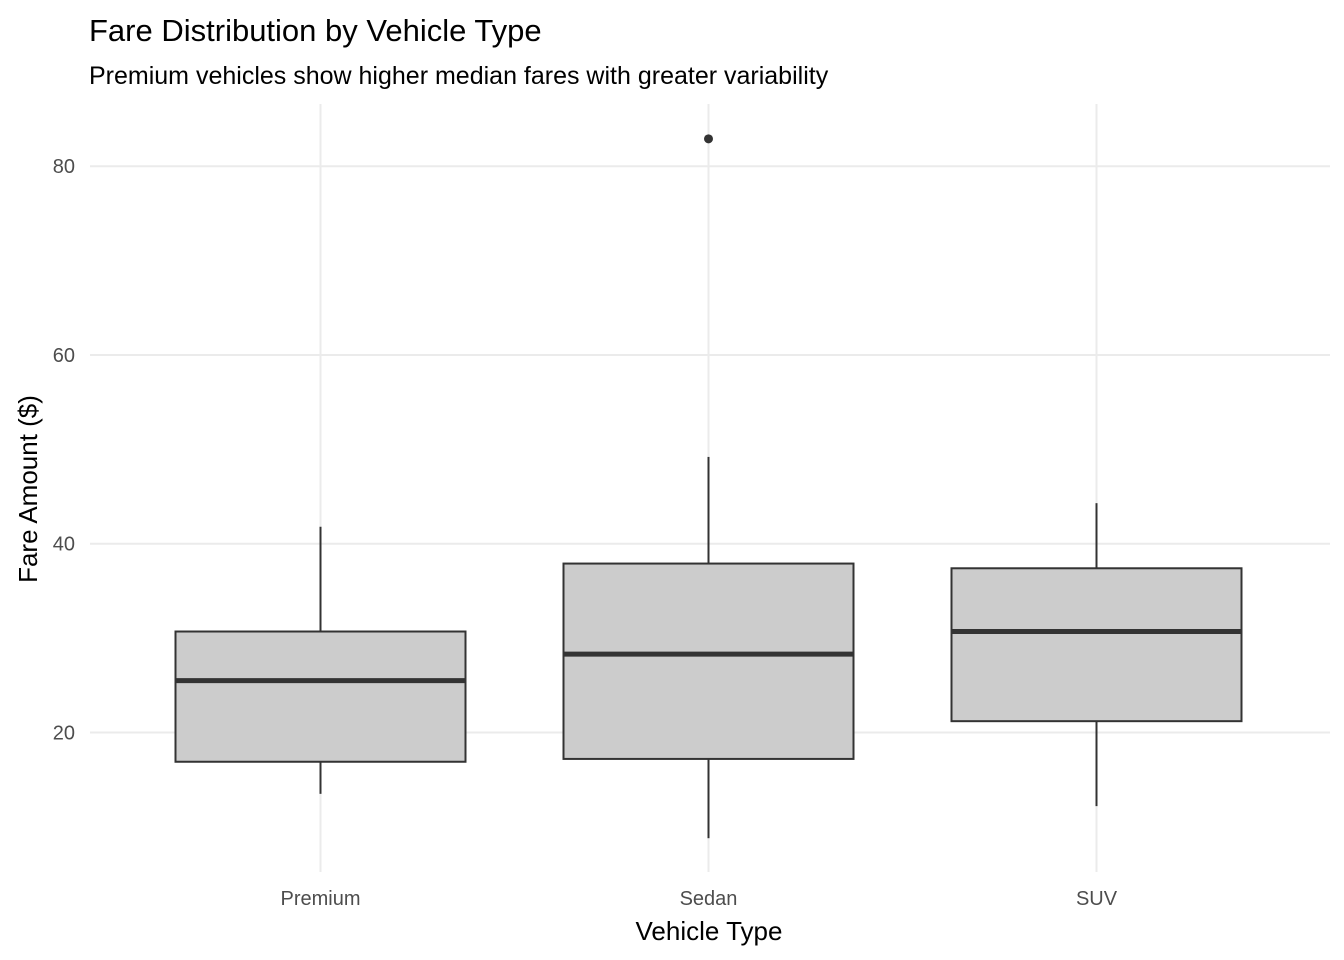  I want to click on x-axis-ticks: Premium Sedan SUV, so click(698, 899).